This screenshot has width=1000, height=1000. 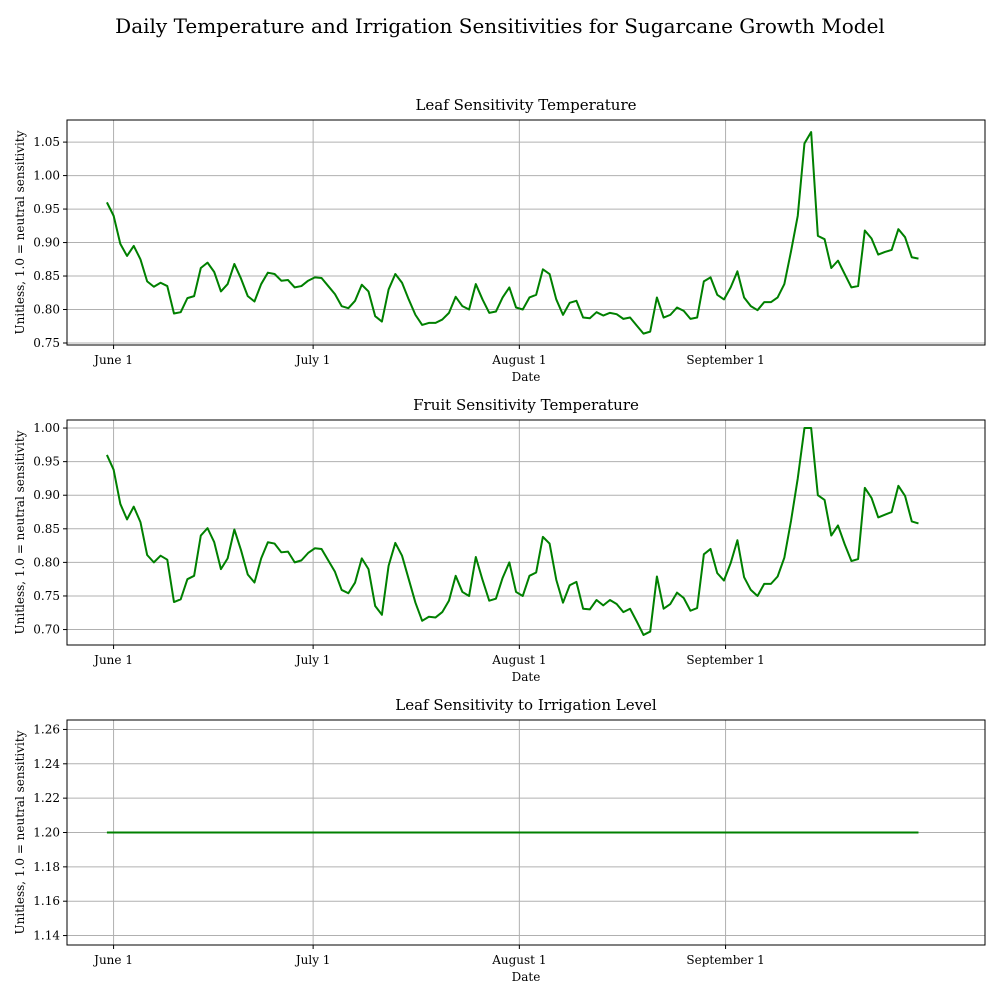 What do you see at coordinates (525, 105) in the screenshot?
I see `panel-title: Leaf Sensitivity Temperature` at bounding box center [525, 105].